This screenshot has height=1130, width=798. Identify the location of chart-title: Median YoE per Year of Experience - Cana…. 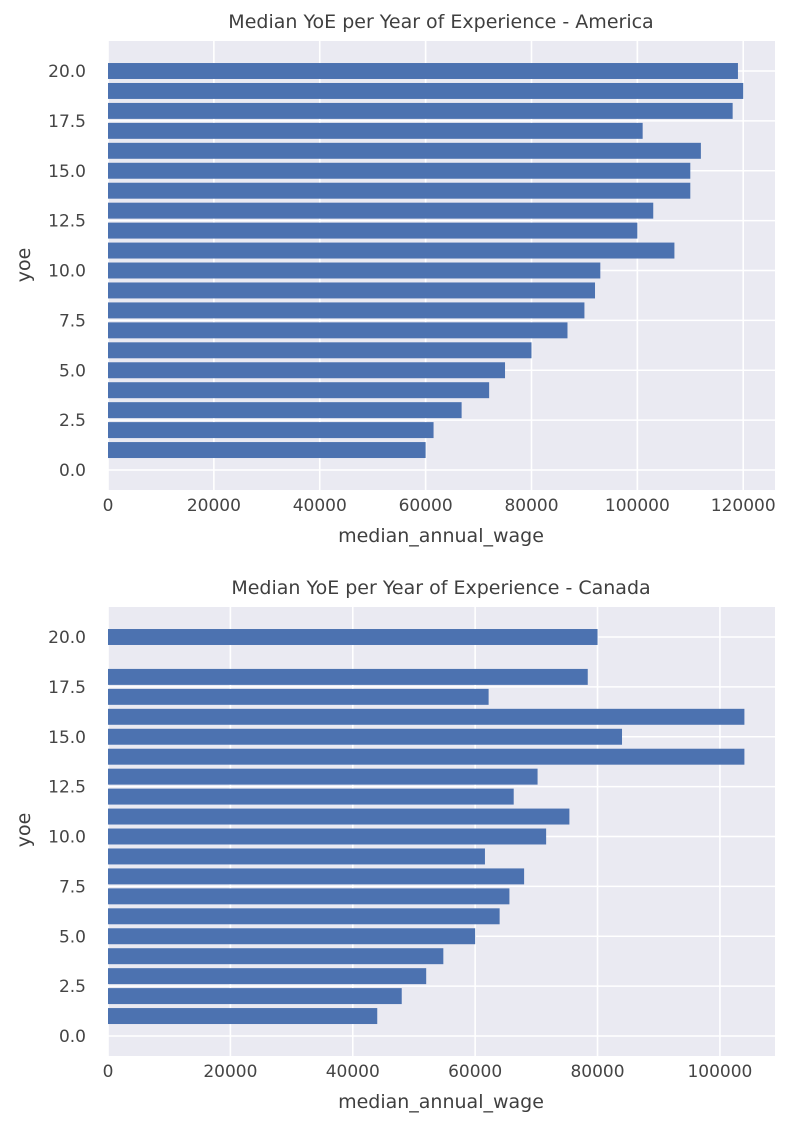
(440, 588).